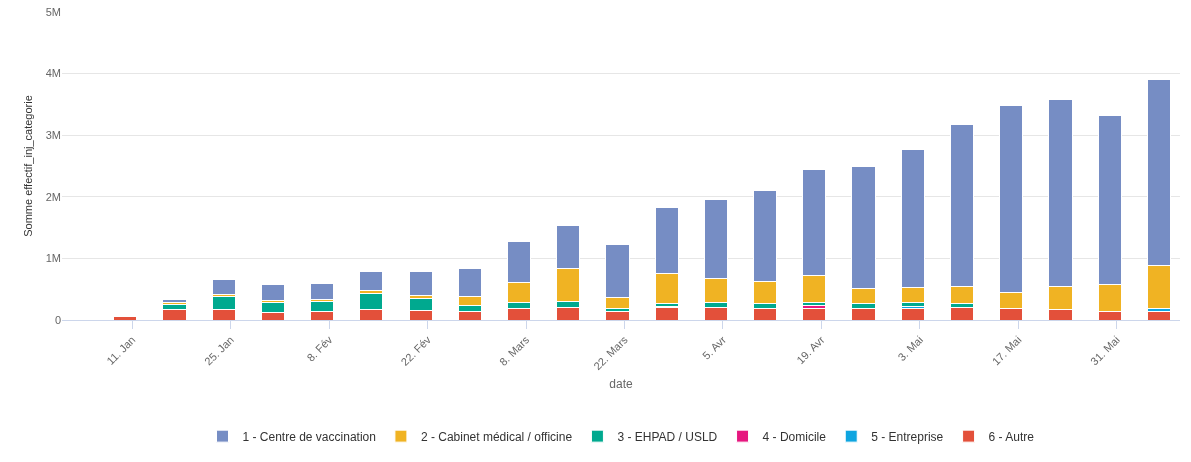  I want to click on legend-label: 4 - Domicile, so click(794, 436).